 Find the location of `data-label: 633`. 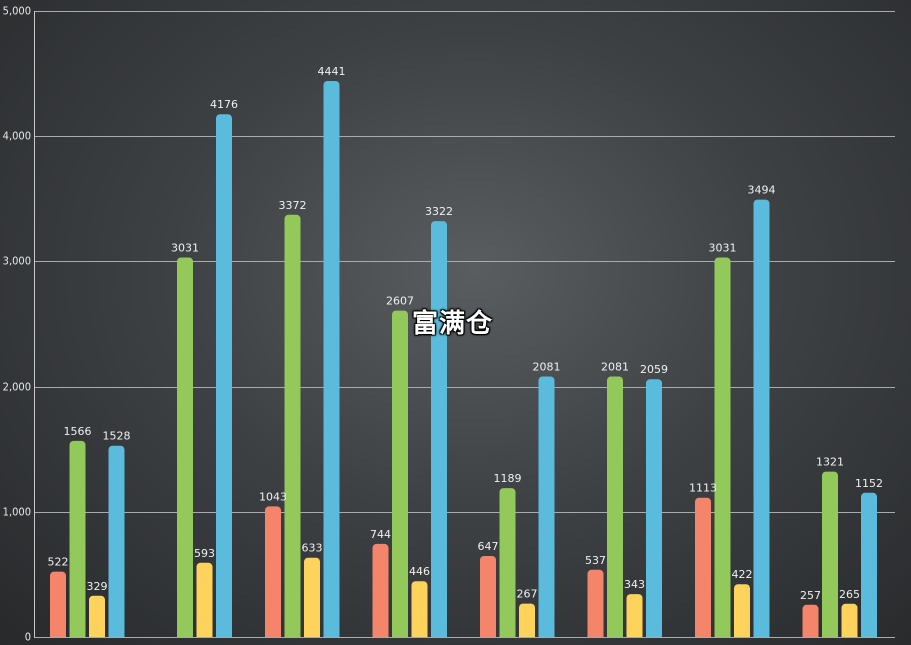

data-label: 633 is located at coordinates (312, 548).